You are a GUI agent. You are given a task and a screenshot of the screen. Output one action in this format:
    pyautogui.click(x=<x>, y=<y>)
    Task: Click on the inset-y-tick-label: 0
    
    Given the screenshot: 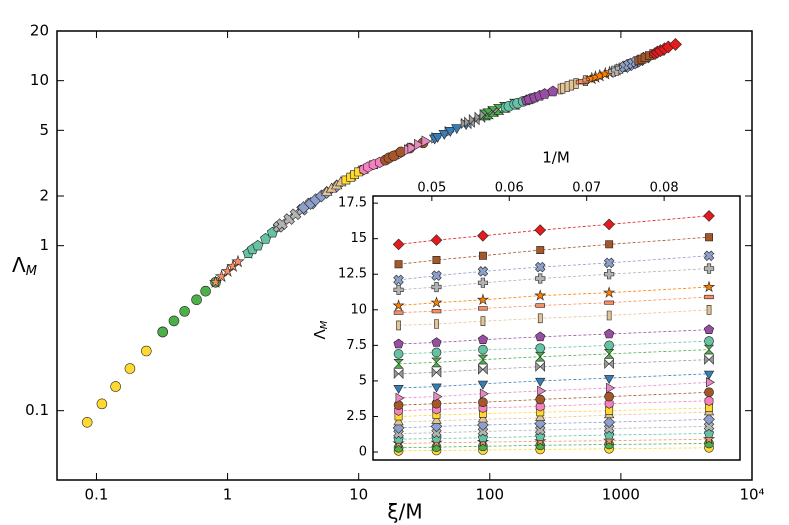 What is the action you would take?
    pyautogui.click(x=363, y=452)
    